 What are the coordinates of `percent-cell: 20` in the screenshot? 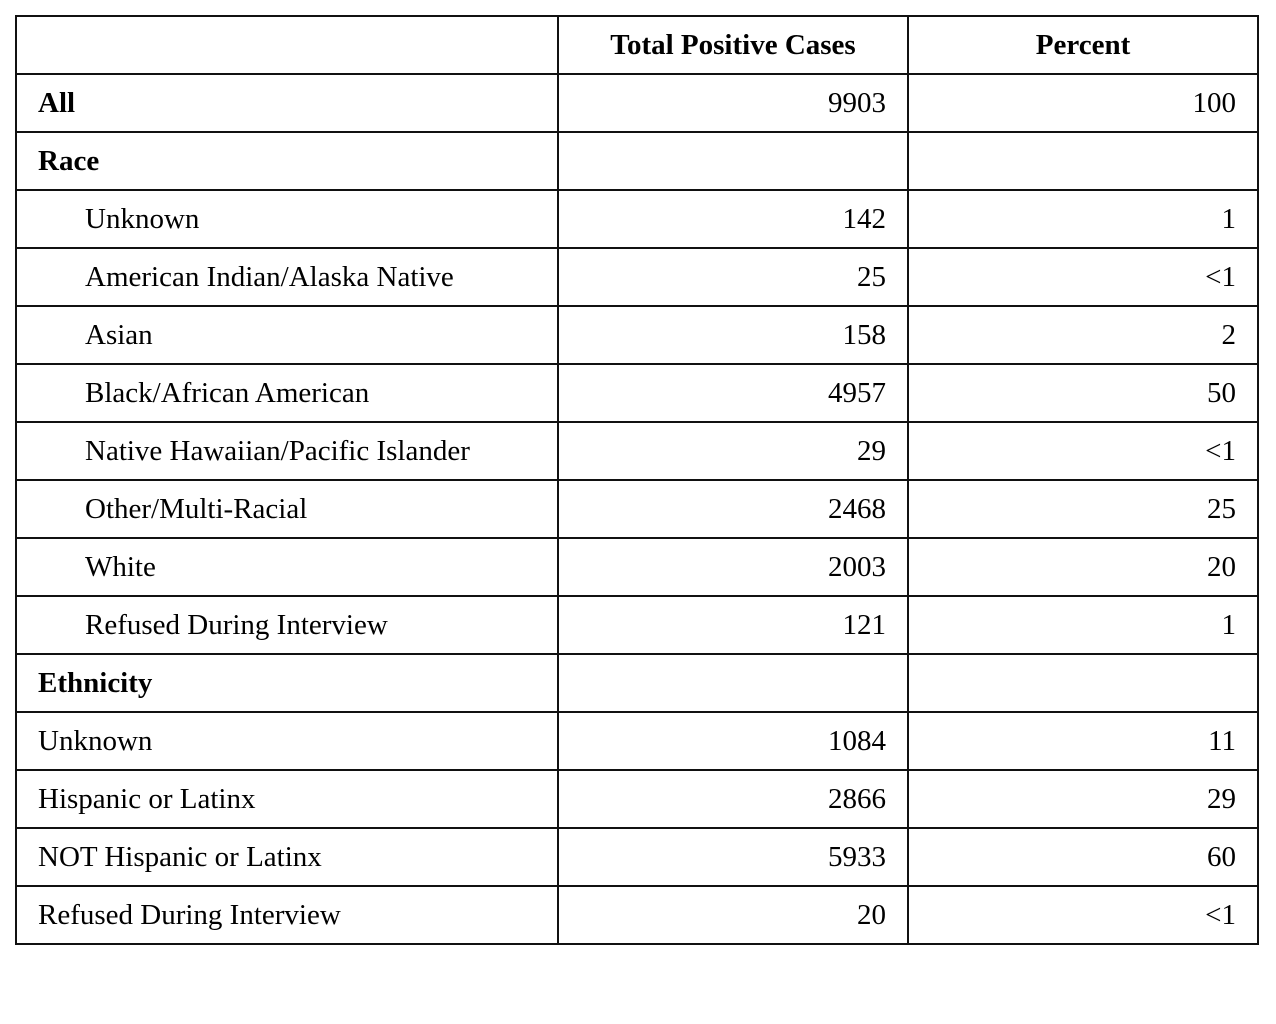 It's located at (1083, 567).